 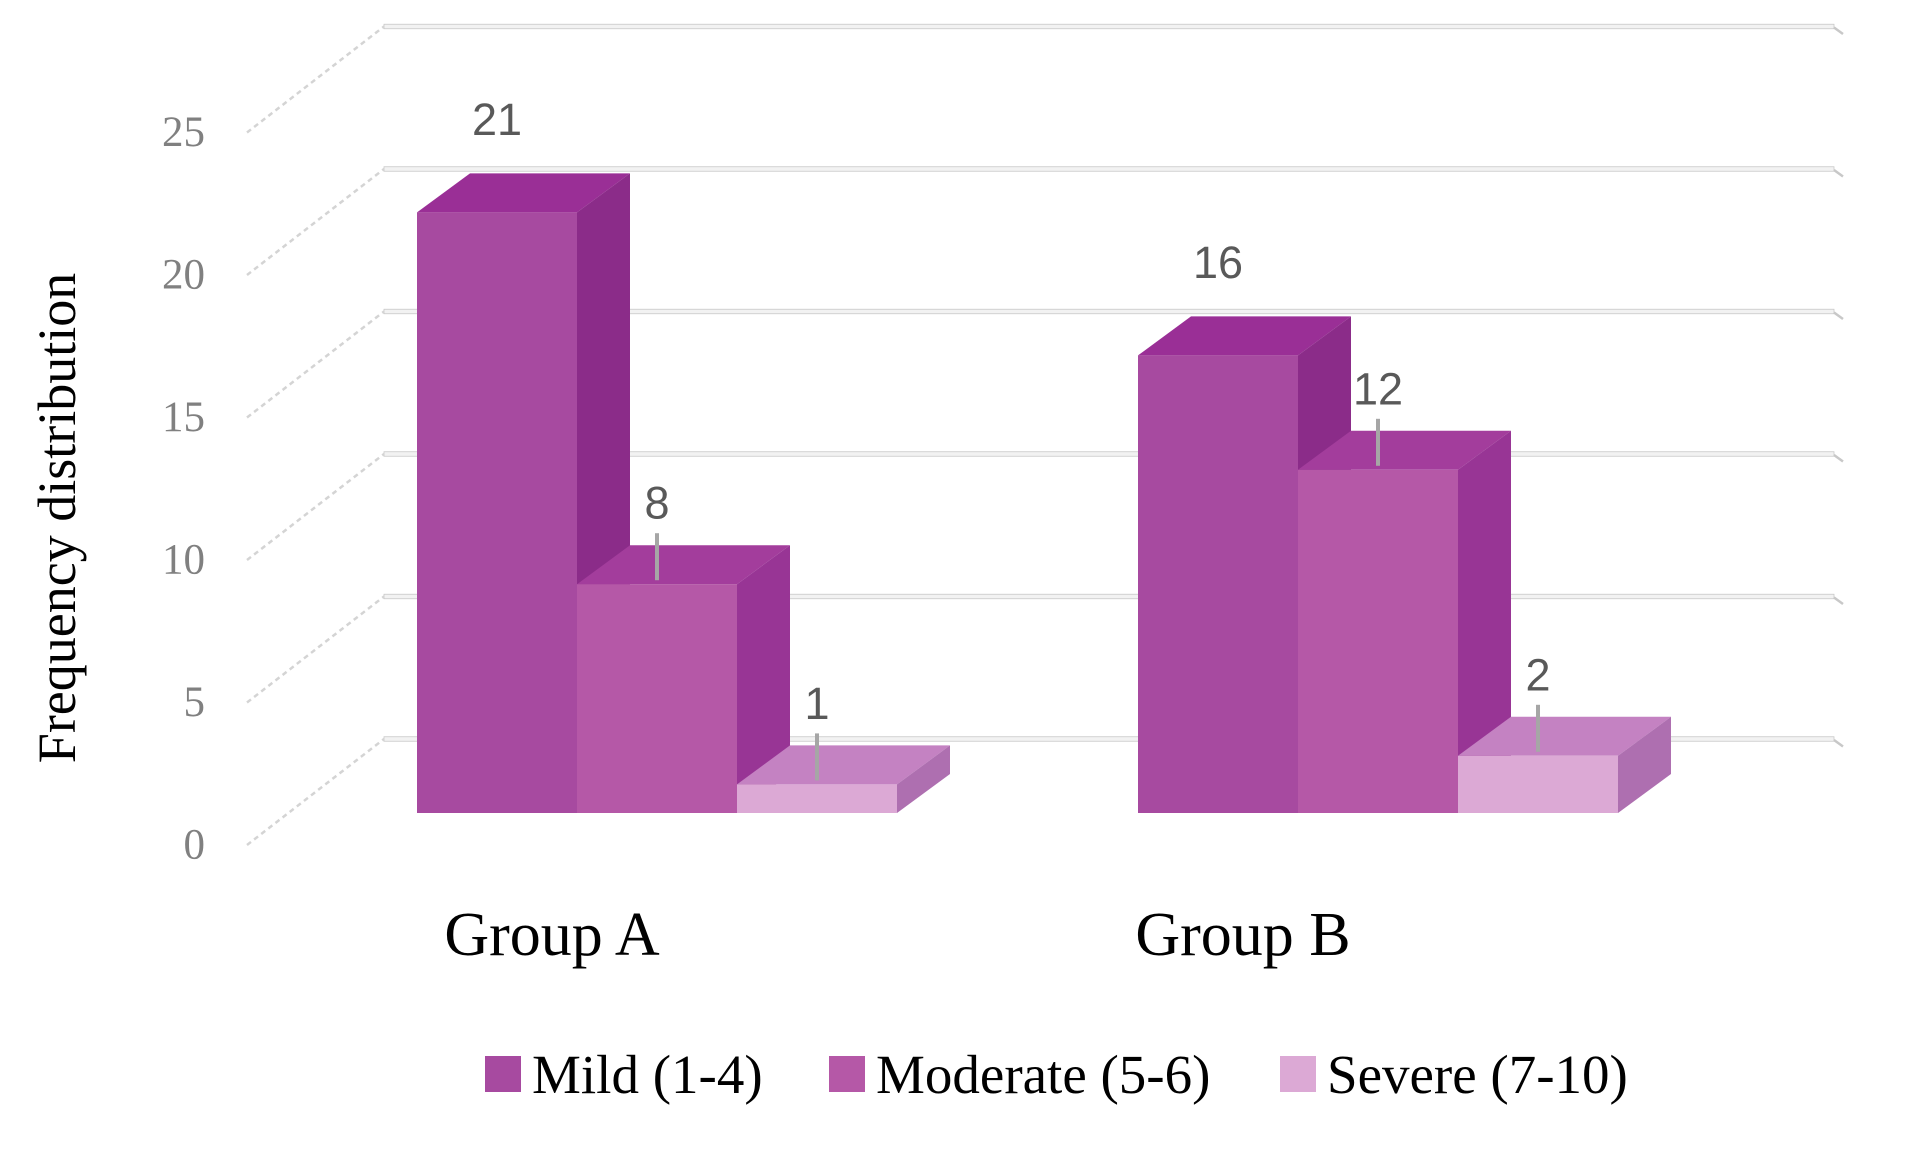 What do you see at coordinates (1537, 674) in the screenshot?
I see `data-label-group-b-severe-7-10: 2` at bounding box center [1537, 674].